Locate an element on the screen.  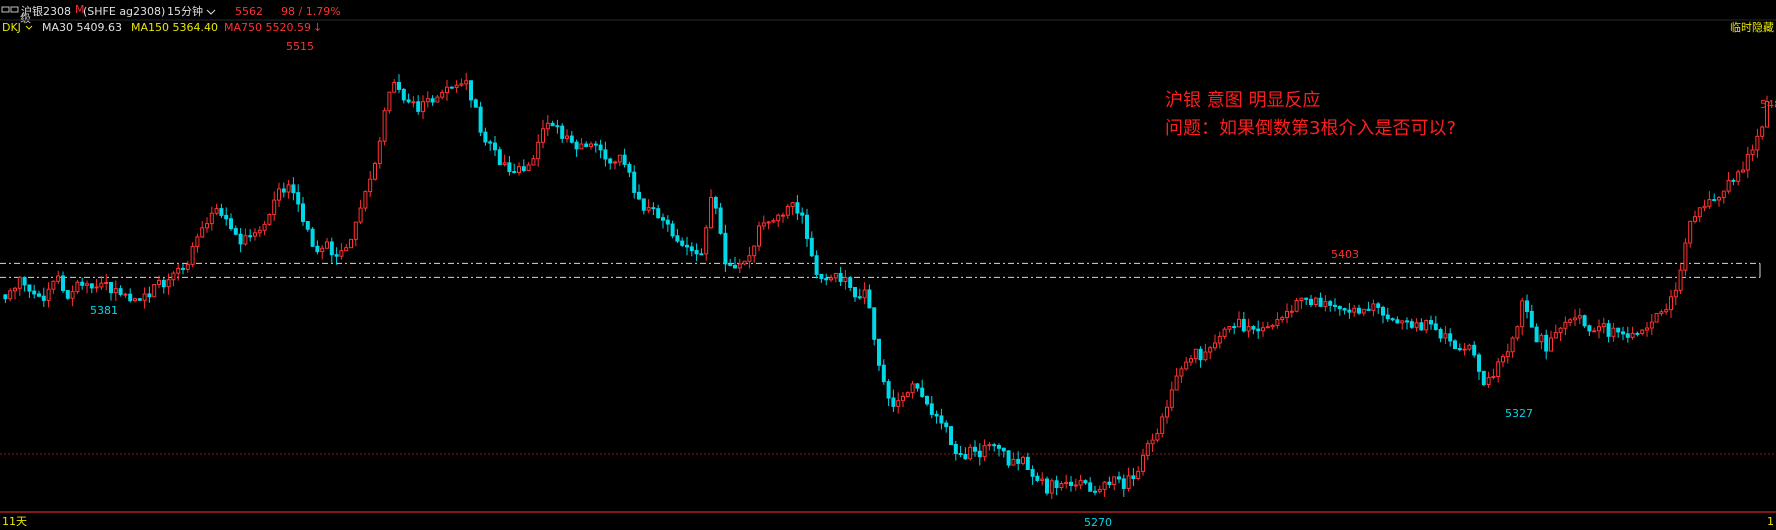
hide-toggle: 临时隐藏 is located at coordinates (1752, 27).